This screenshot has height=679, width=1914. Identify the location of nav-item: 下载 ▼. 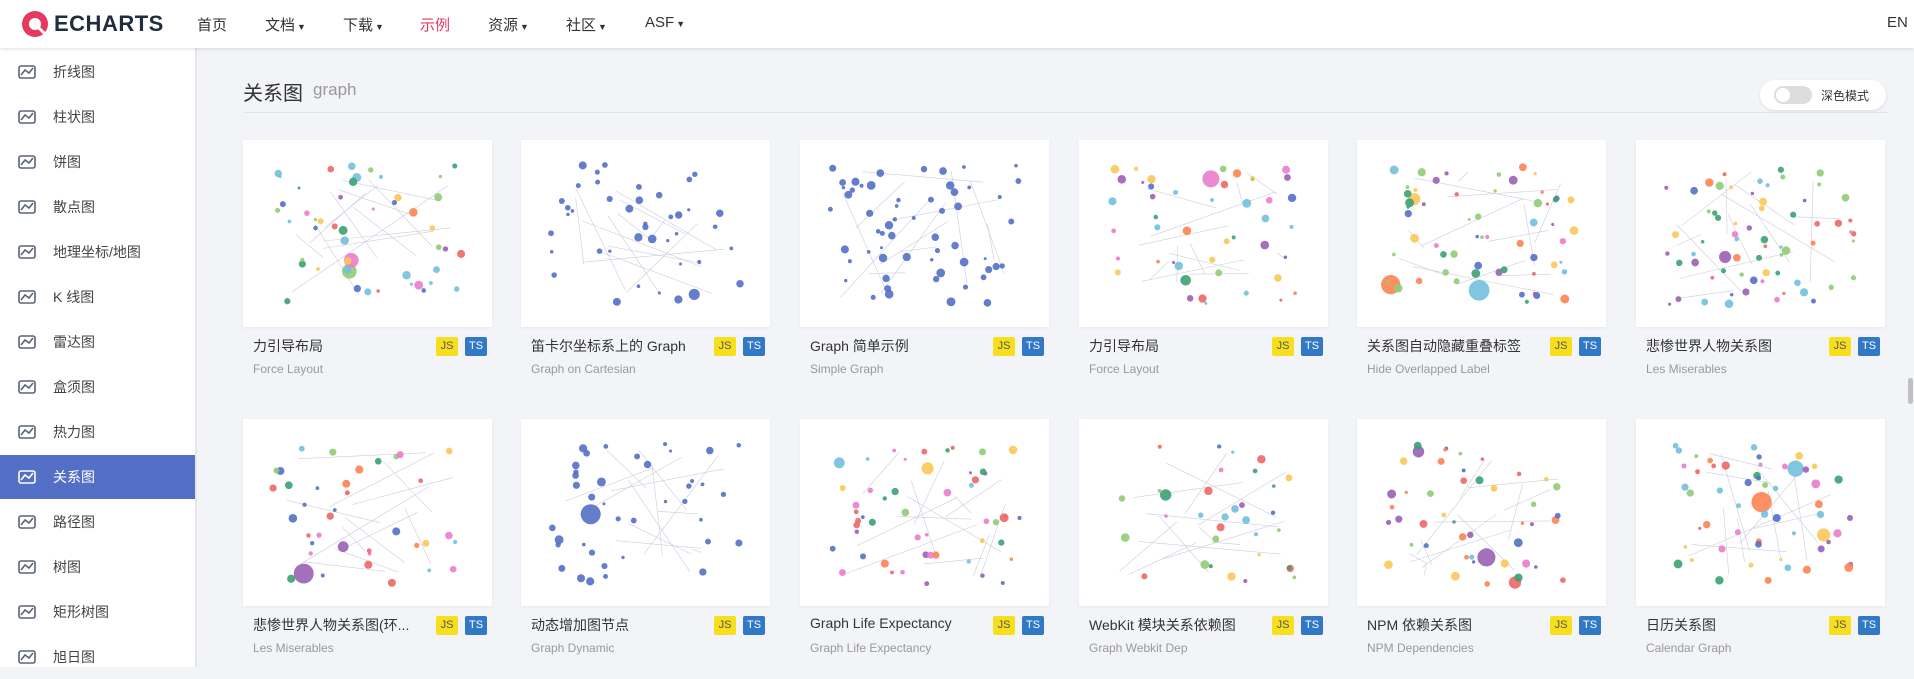
(363, 24).